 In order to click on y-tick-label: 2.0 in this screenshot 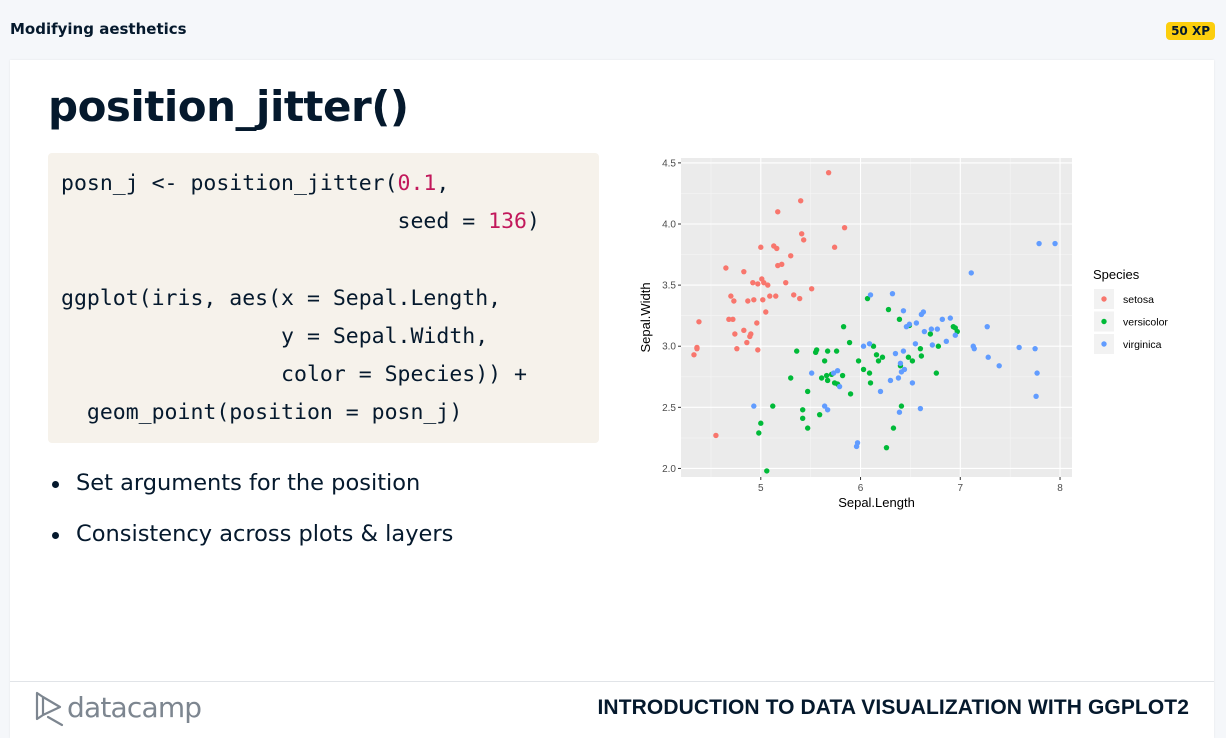, I will do `click(669, 469)`.